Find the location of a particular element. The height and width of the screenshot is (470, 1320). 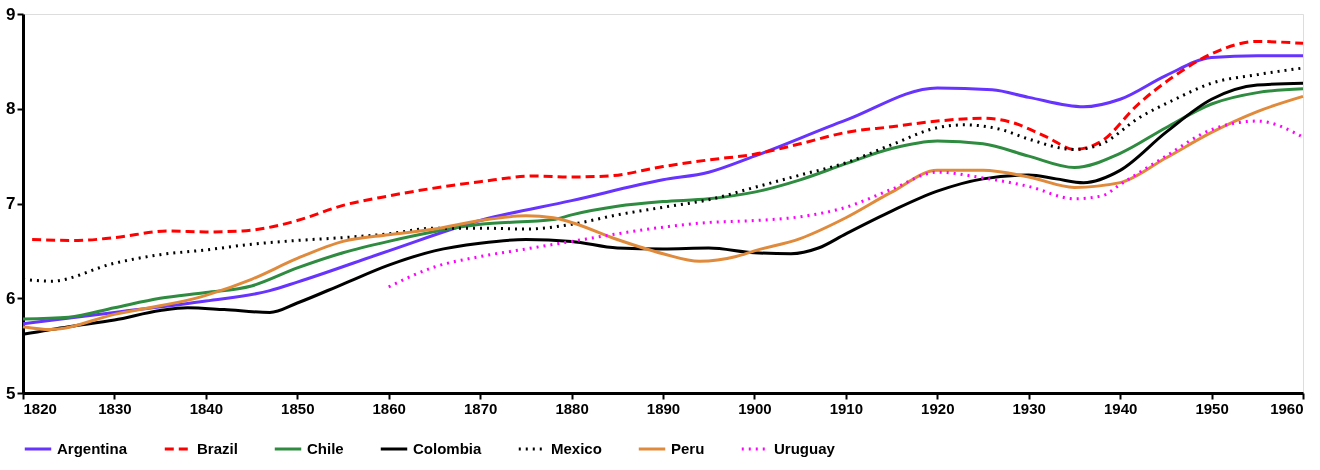

y-tick-label: 7 is located at coordinates (11, 203).